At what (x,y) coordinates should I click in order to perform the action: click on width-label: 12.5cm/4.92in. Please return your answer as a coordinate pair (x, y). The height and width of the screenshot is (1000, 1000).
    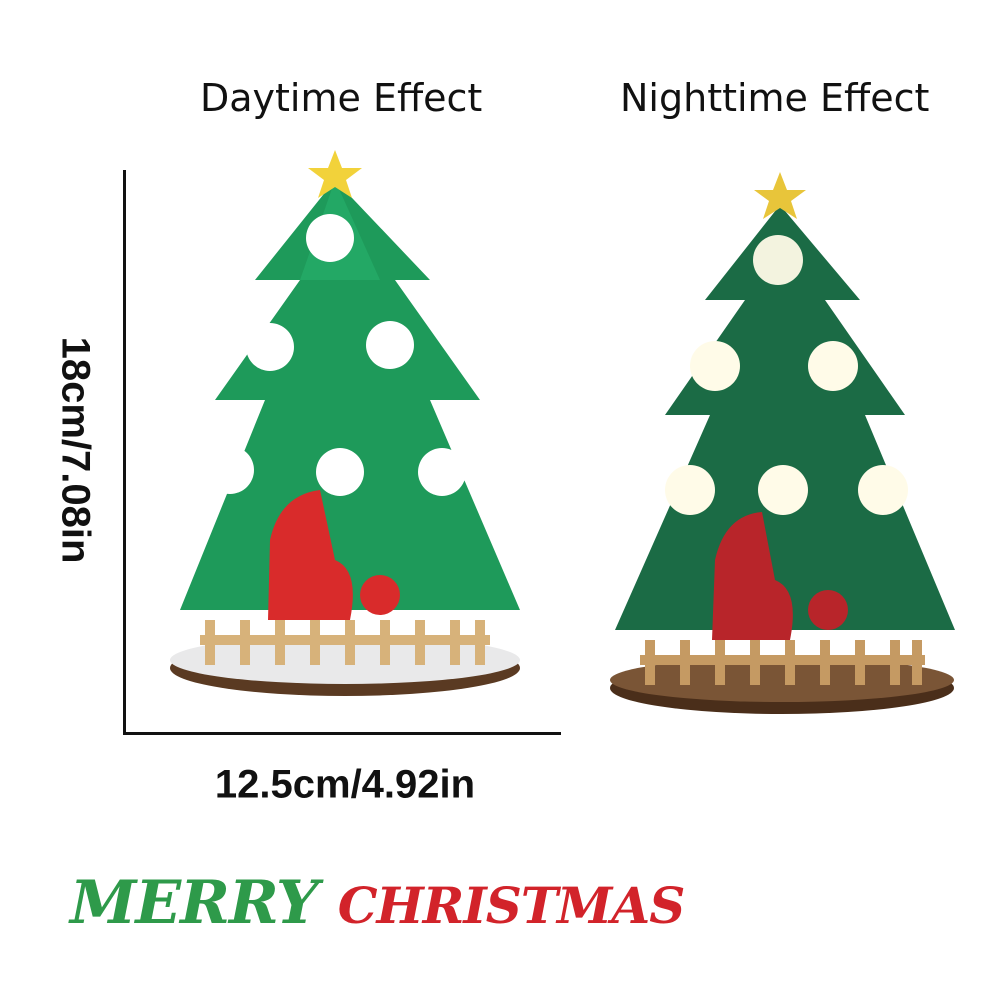
    Looking at the image, I should click on (345, 784).